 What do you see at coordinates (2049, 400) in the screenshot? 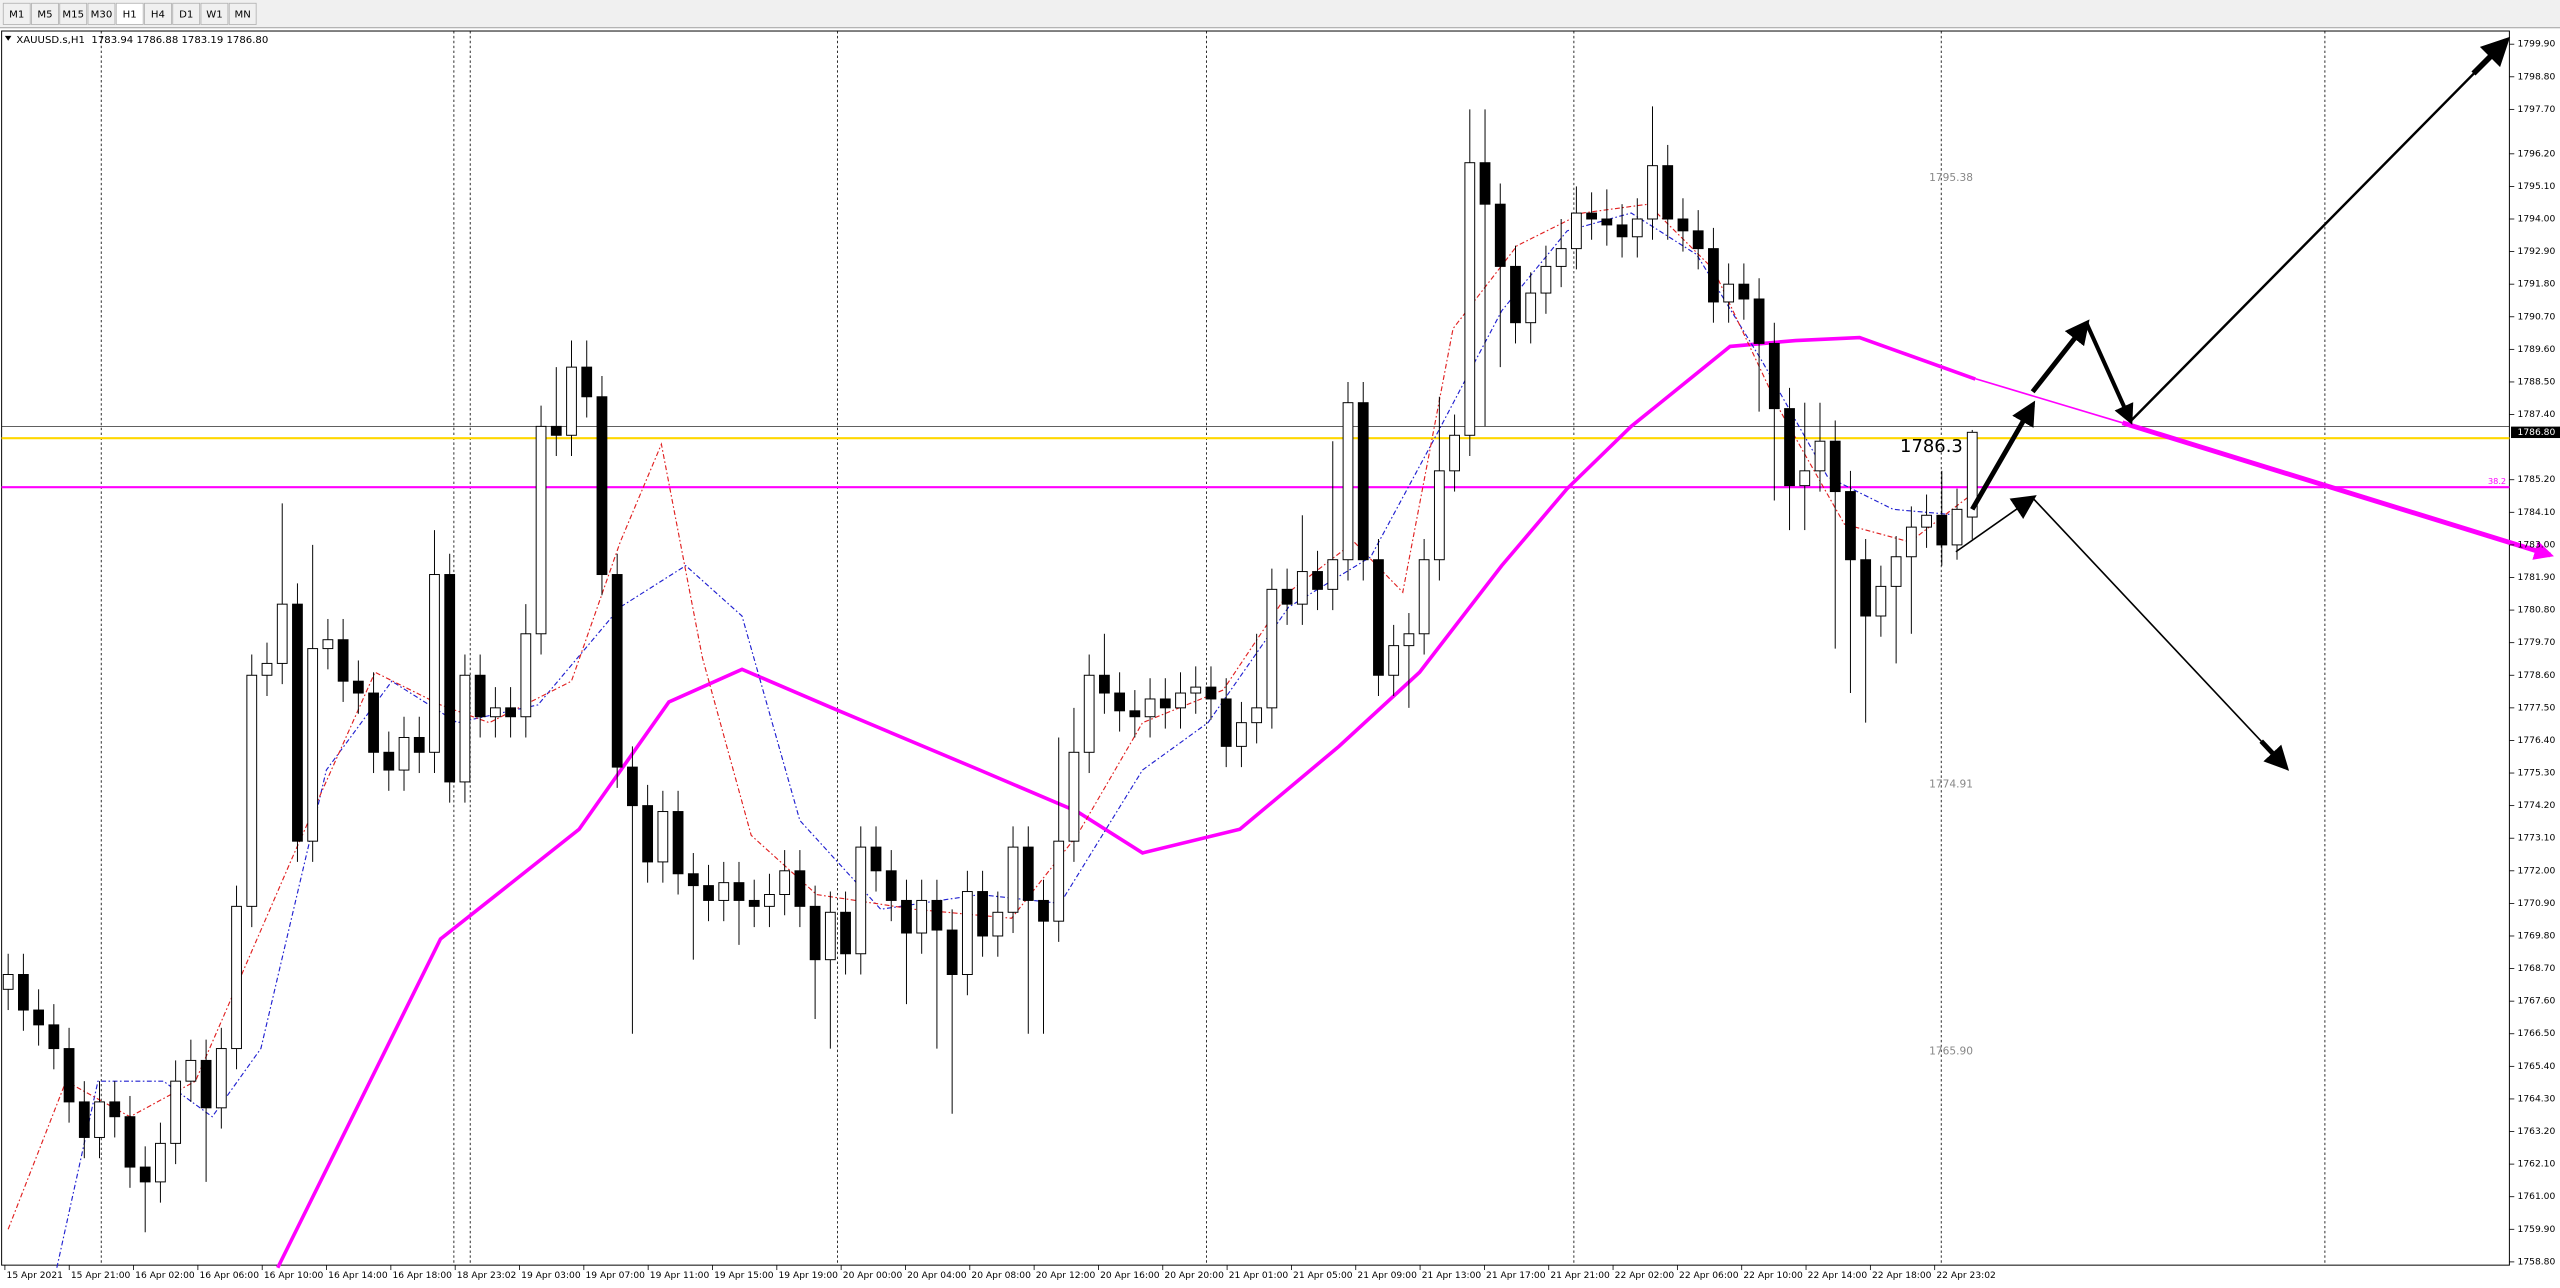
I see `trend-line` at bounding box center [2049, 400].